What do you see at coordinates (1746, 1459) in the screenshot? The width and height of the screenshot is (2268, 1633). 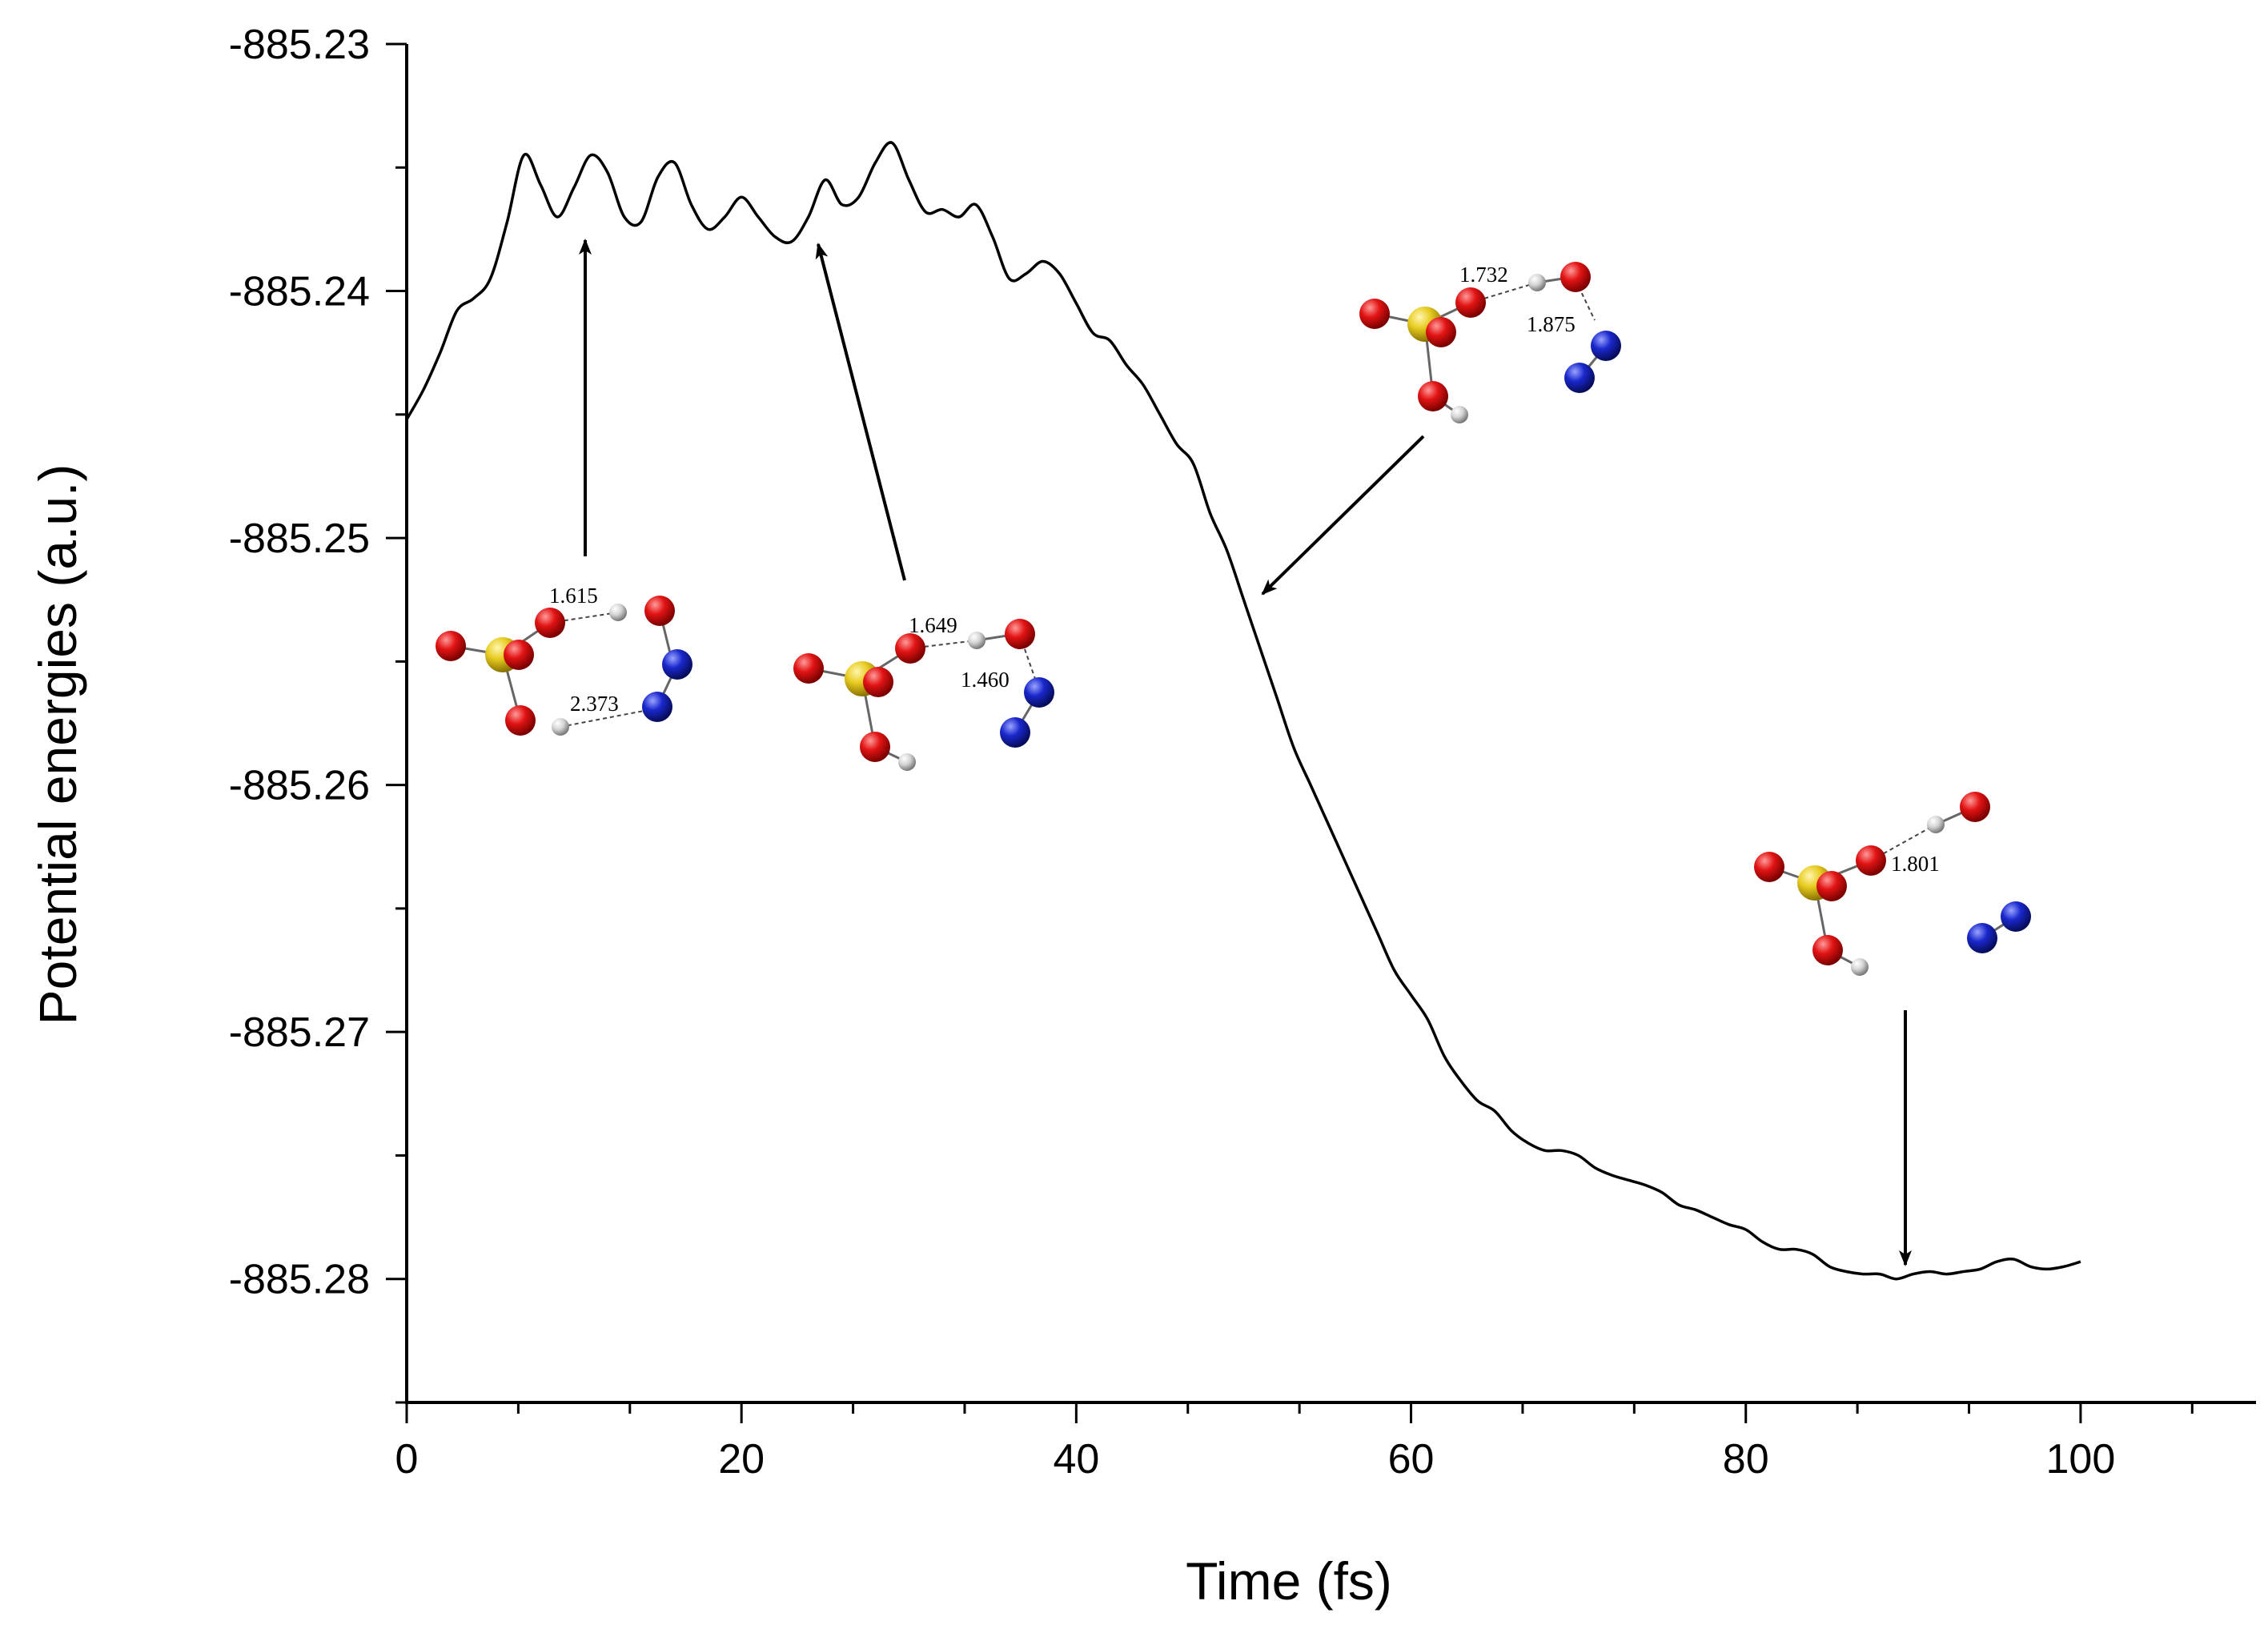 I see `x-tick-label: 80` at bounding box center [1746, 1459].